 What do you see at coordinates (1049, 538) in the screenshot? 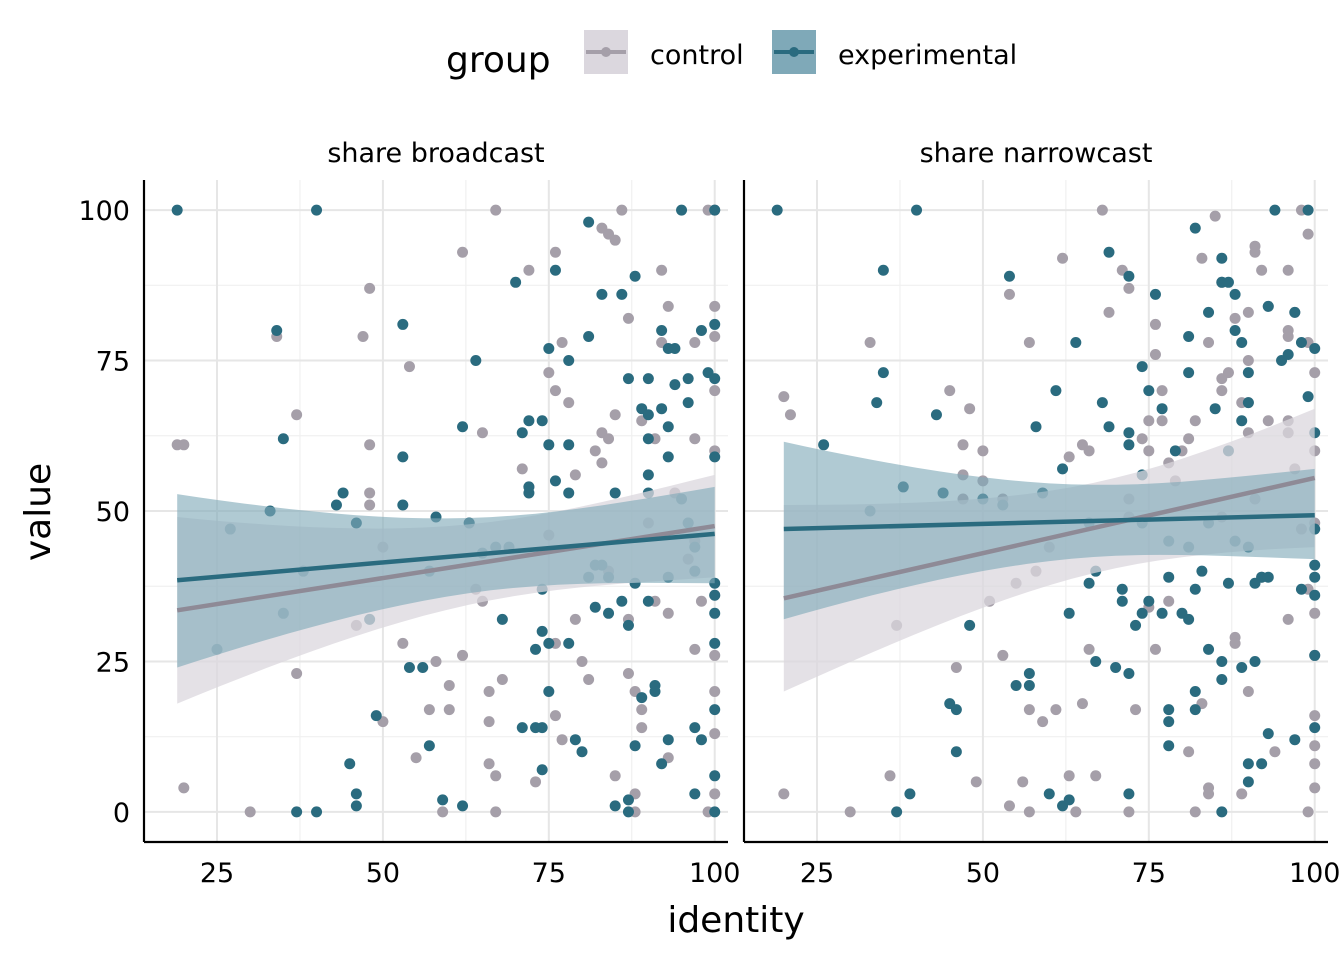
I see `fit-line-control` at bounding box center [1049, 538].